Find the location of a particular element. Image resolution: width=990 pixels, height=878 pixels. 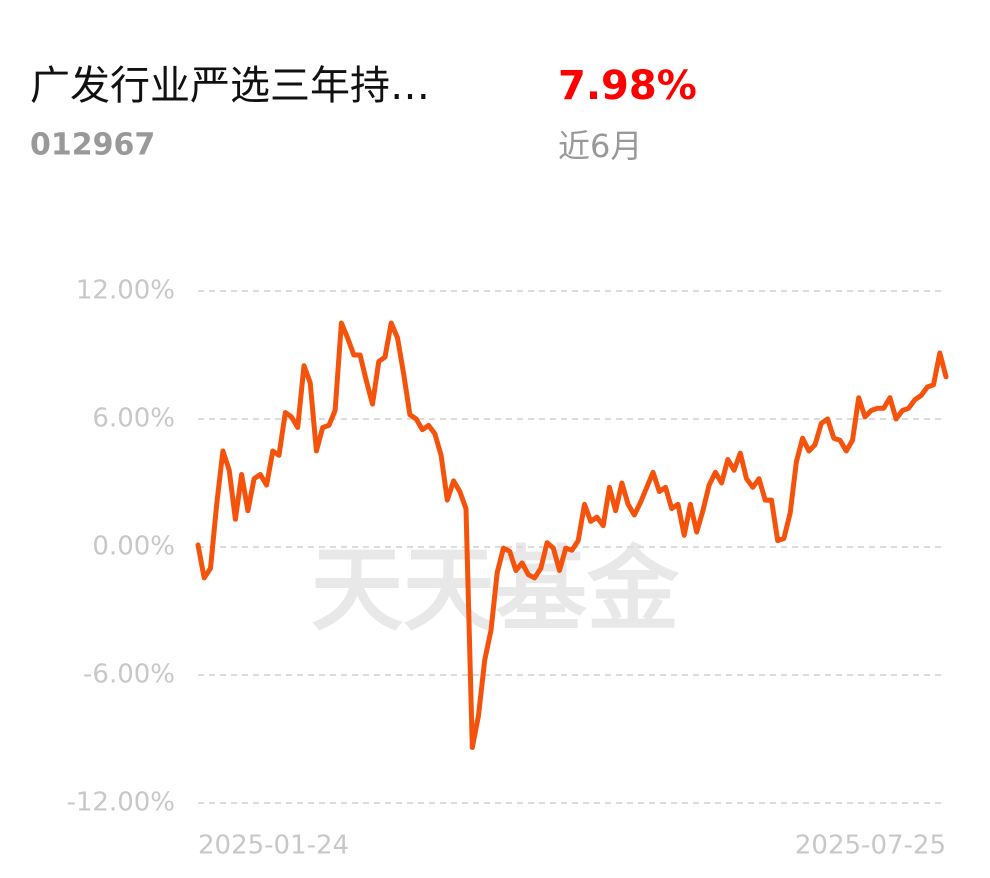

return-period: 近6月 is located at coordinates (600, 146).